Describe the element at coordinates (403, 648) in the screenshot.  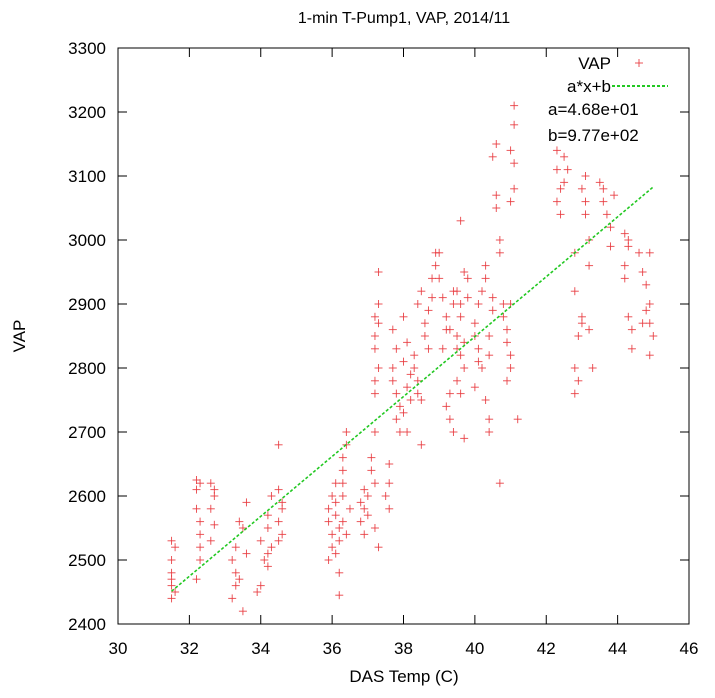
I see `x-tick-label: 38` at that location.